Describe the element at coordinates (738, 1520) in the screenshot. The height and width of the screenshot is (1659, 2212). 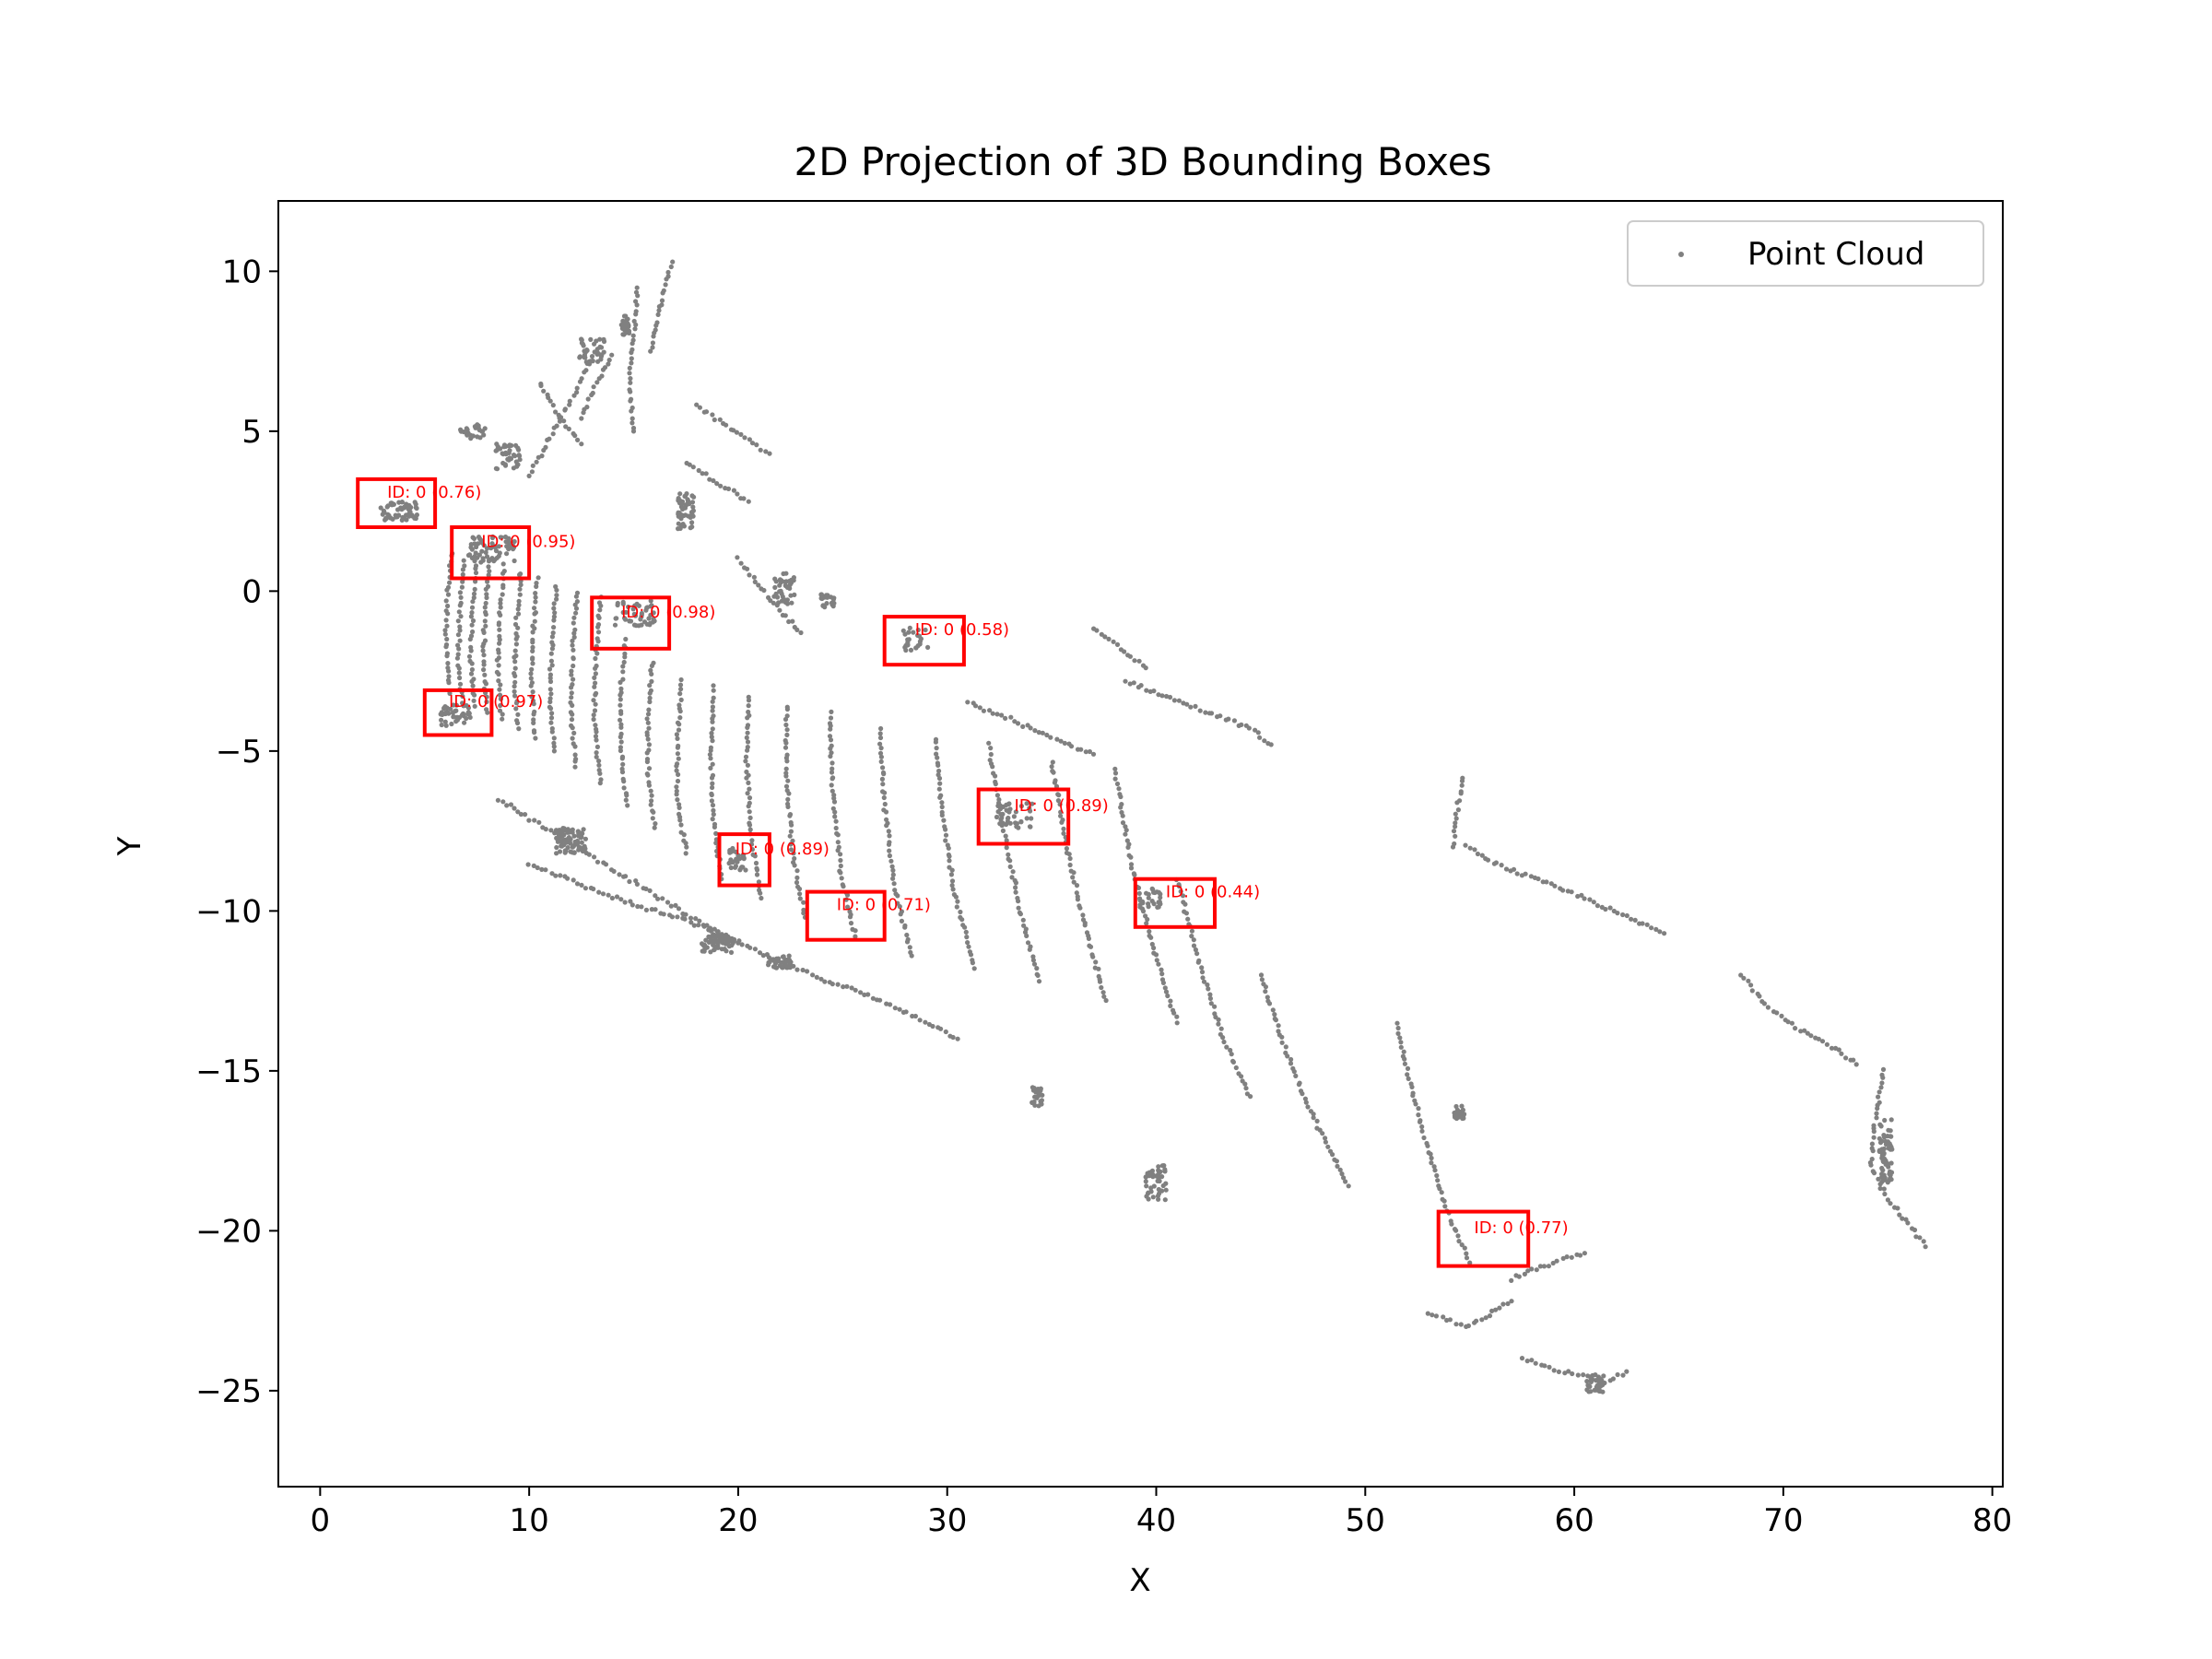
I see `x-tick-label: 20` at that location.